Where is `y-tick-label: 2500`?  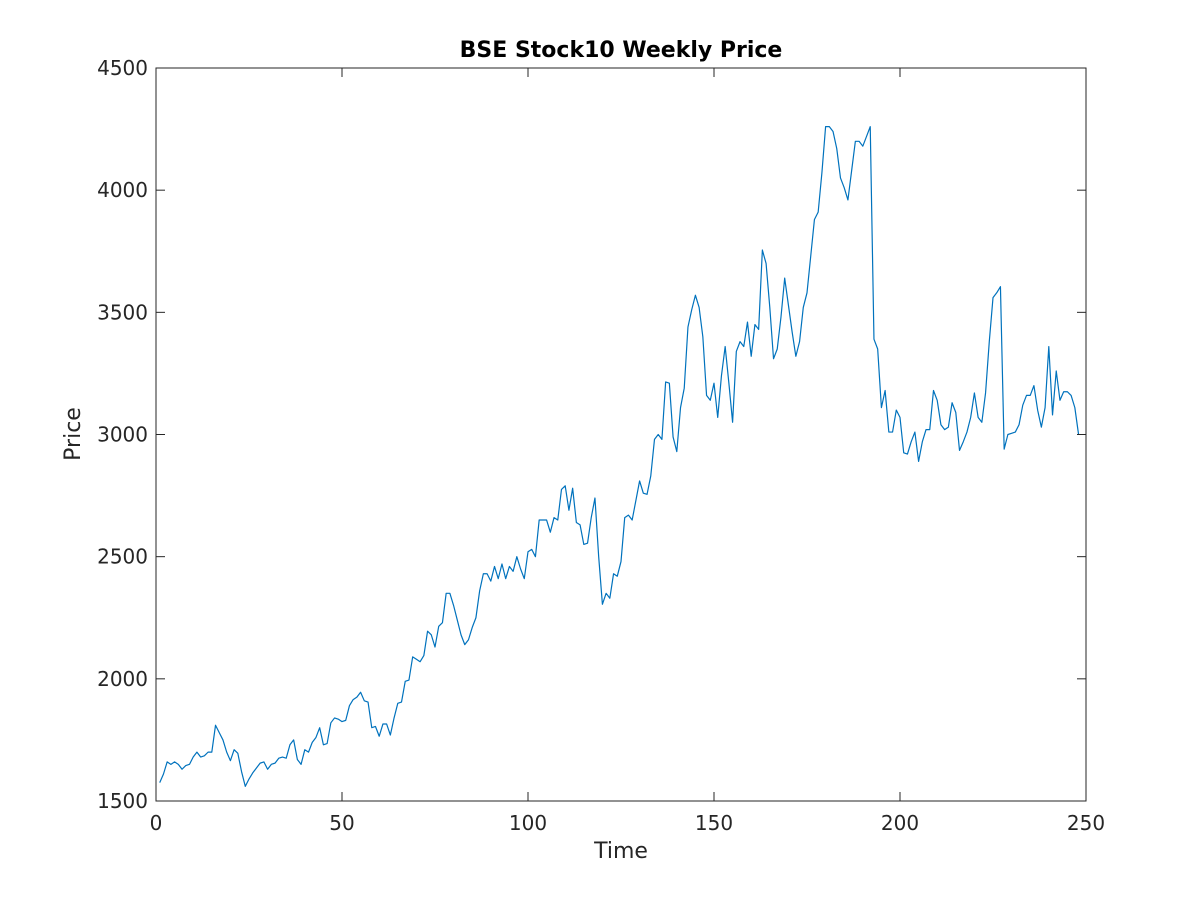 y-tick-label: 2500 is located at coordinates (122, 557).